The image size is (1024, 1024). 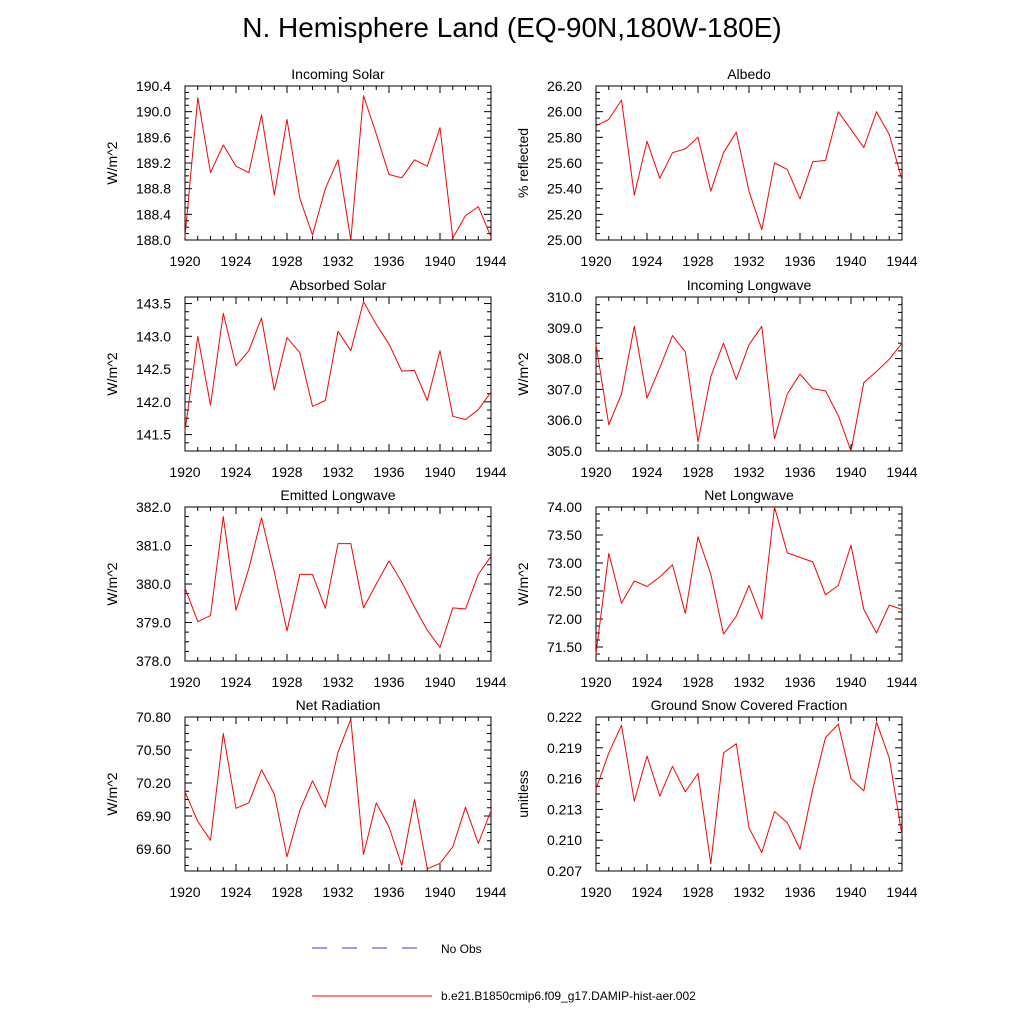 What do you see at coordinates (338, 168) in the screenshot?
I see `series-line-incoming-solar` at bounding box center [338, 168].